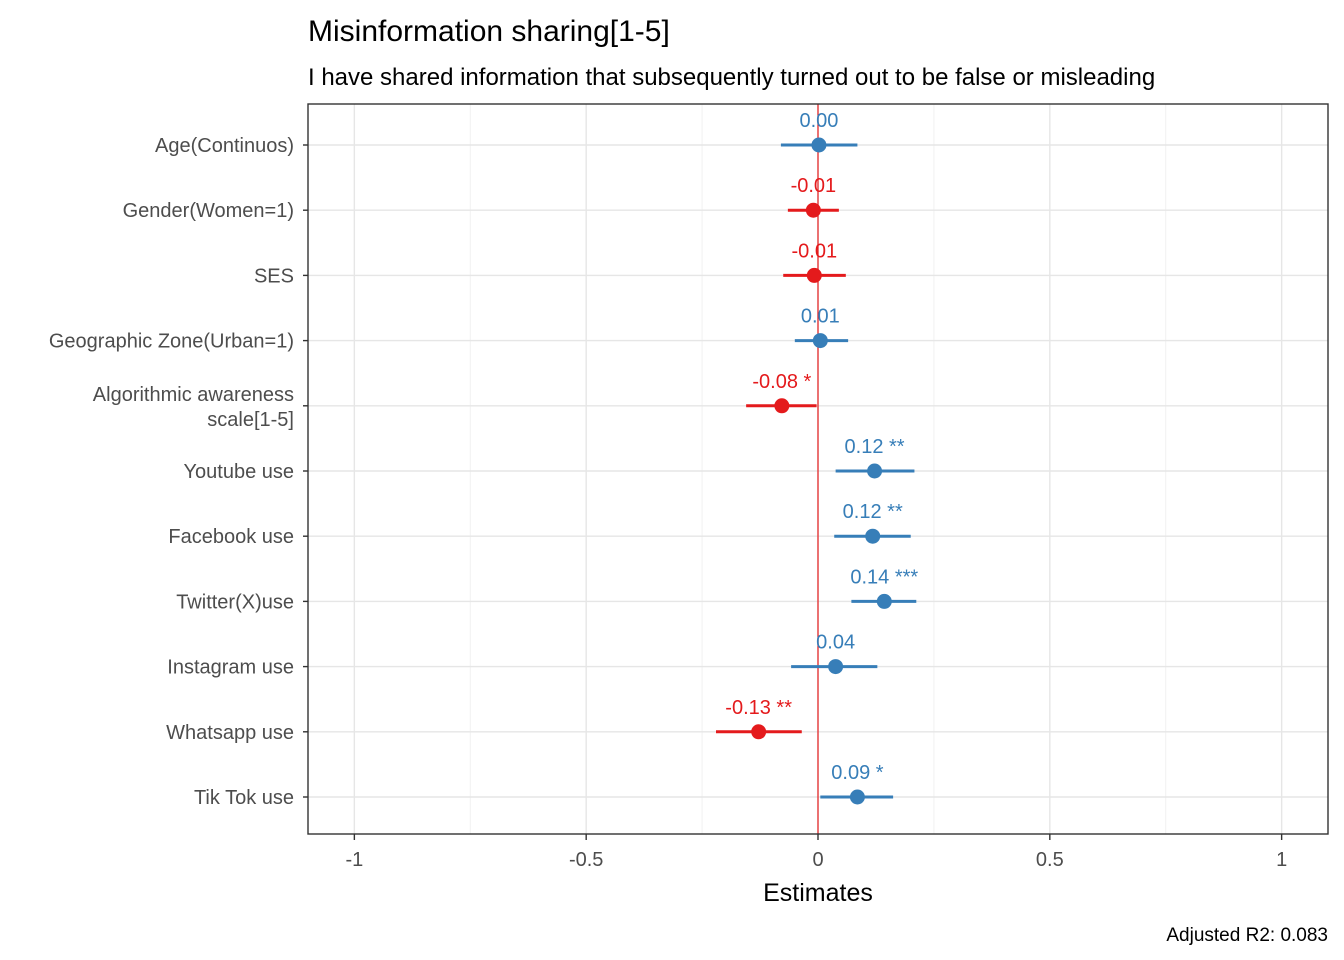 The width and height of the screenshot is (1344, 960). I want to click on x-tick-label: 0, so click(817, 860).